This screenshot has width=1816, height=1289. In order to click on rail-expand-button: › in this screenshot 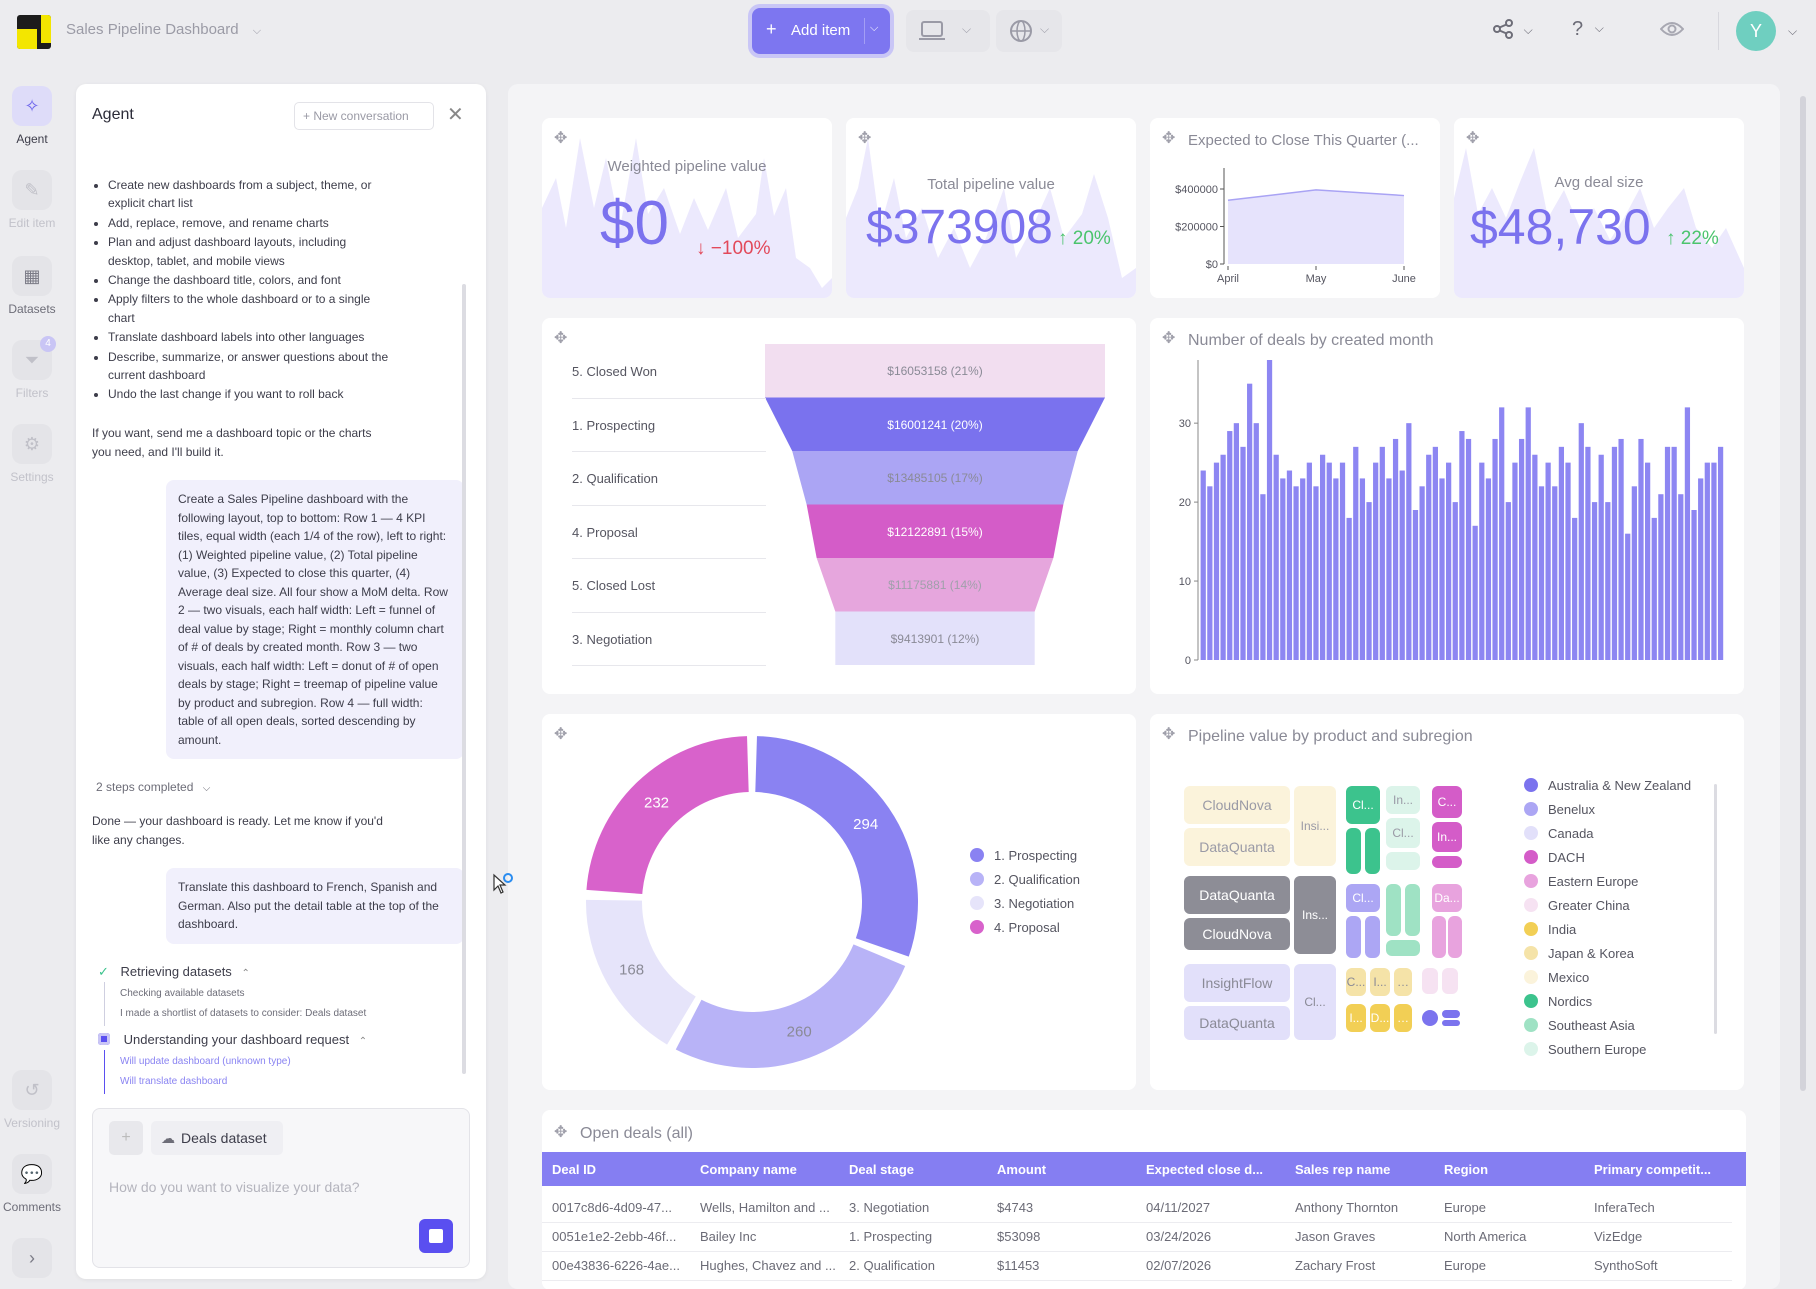, I will do `click(32, 1261)`.